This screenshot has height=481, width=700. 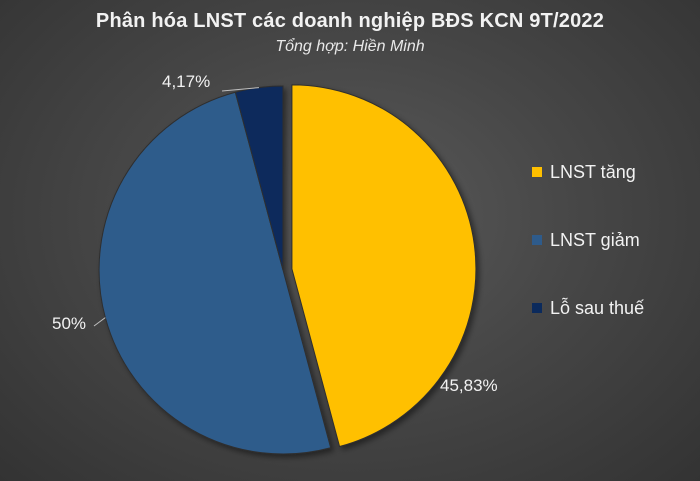 I want to click on pie-slice, so click(x=259, y=178).